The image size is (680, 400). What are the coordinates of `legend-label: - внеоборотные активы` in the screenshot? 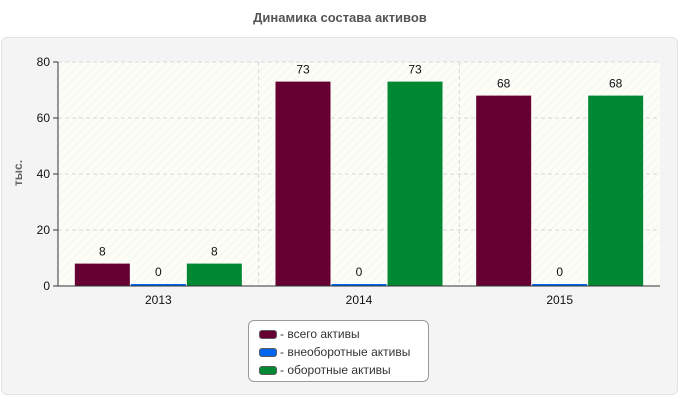 It's located at (345, 352).